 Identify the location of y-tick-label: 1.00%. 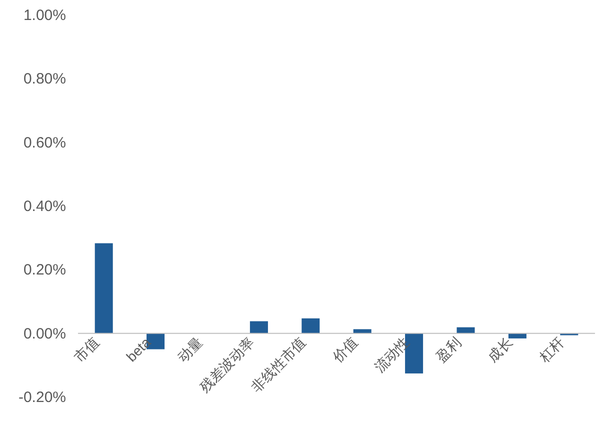
(44, 15).